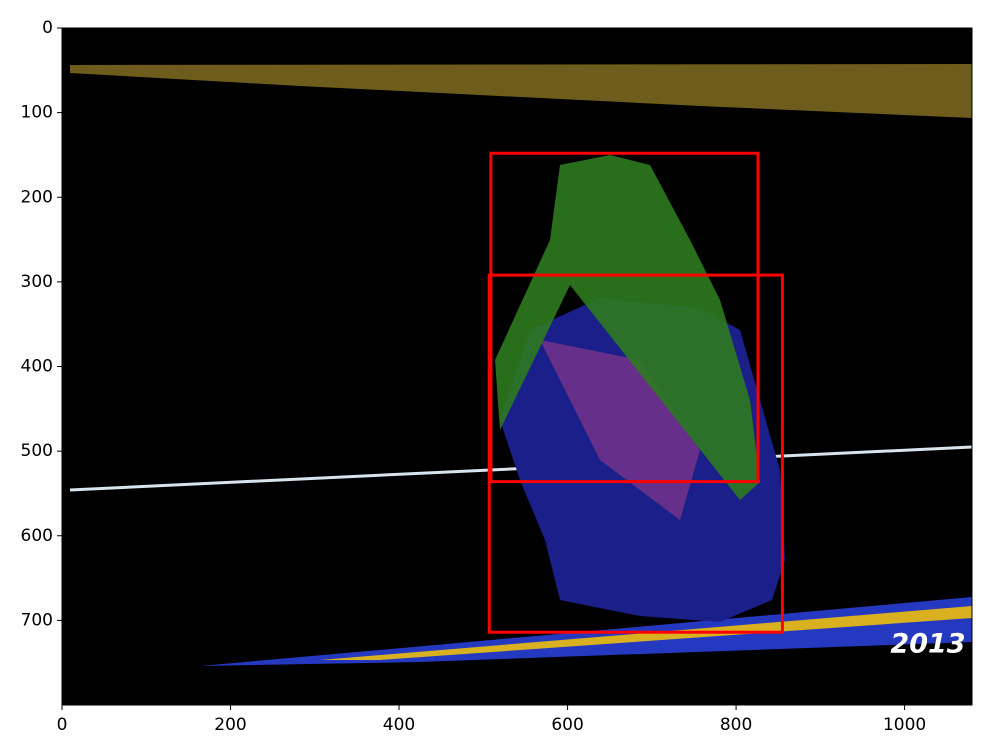  I want to click on y-tick-label: 500, so click(37, 451).